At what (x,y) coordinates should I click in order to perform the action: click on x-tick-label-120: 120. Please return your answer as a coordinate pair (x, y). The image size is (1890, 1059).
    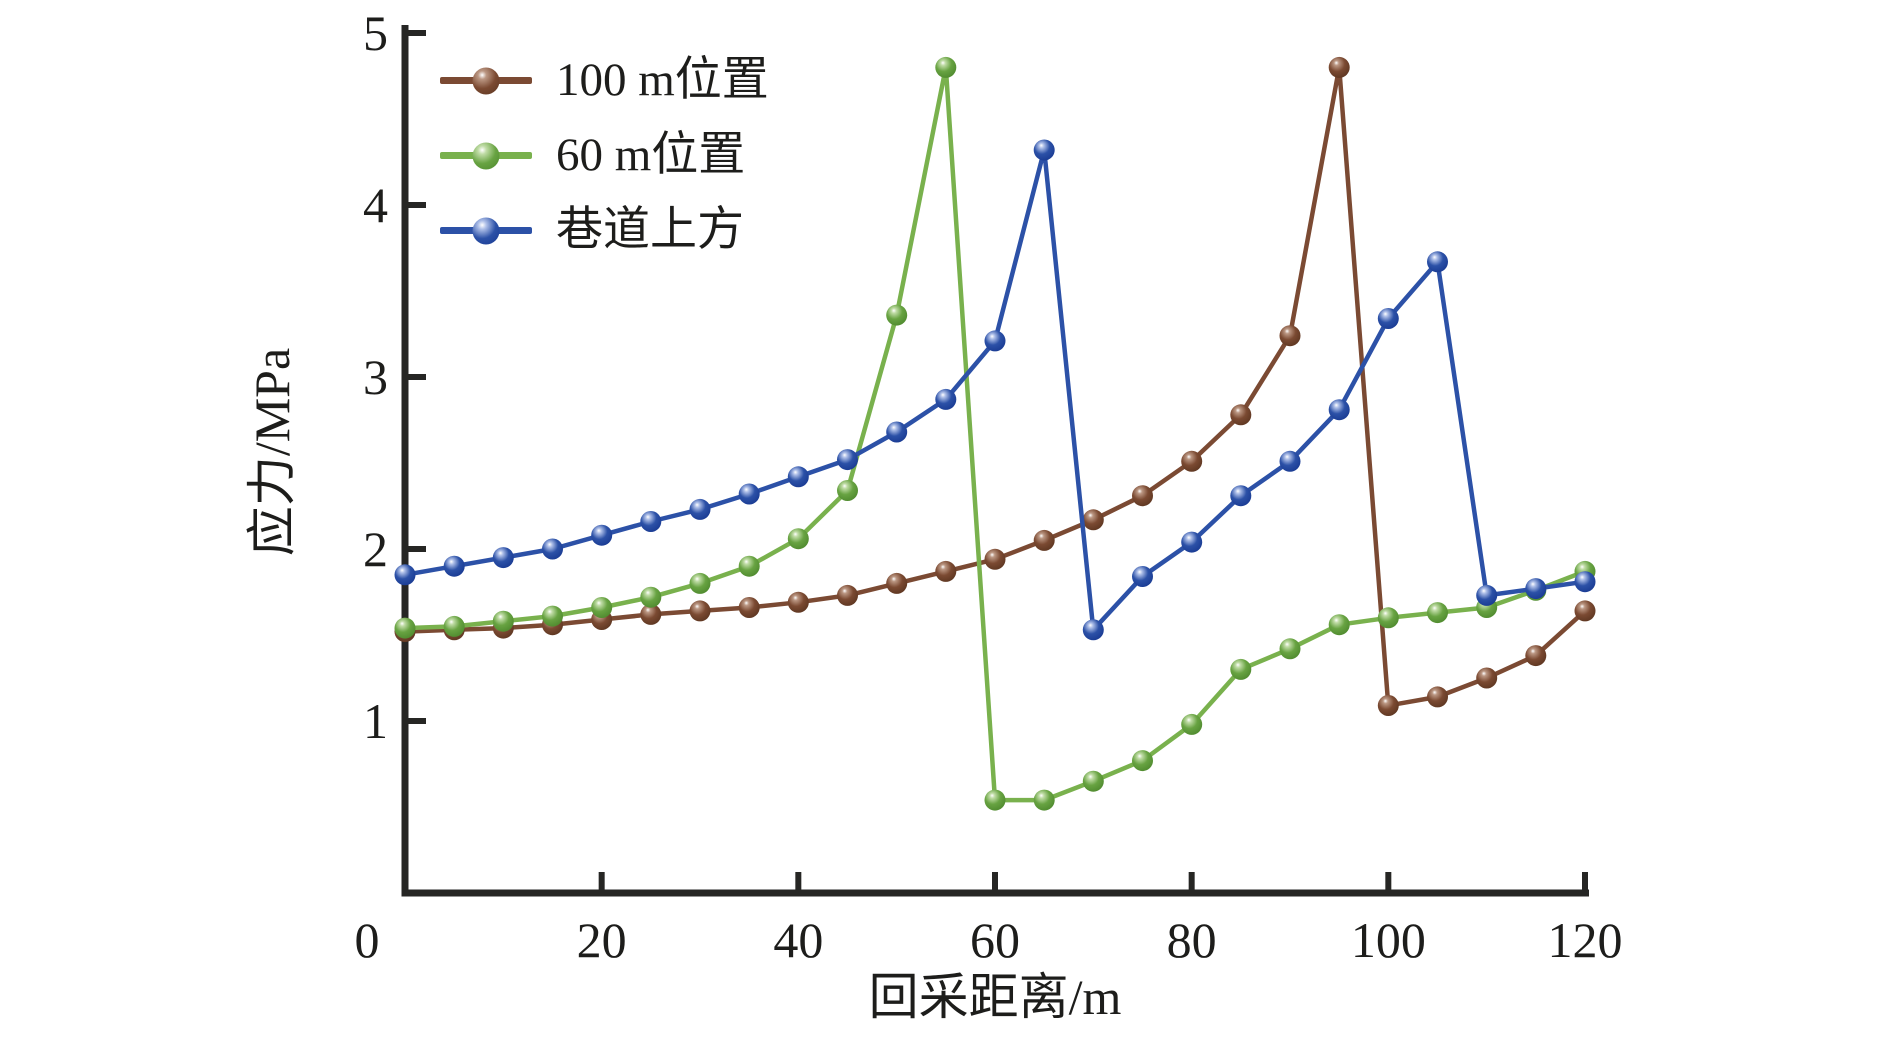
    Looking at the image, I should click on (1584, 940).